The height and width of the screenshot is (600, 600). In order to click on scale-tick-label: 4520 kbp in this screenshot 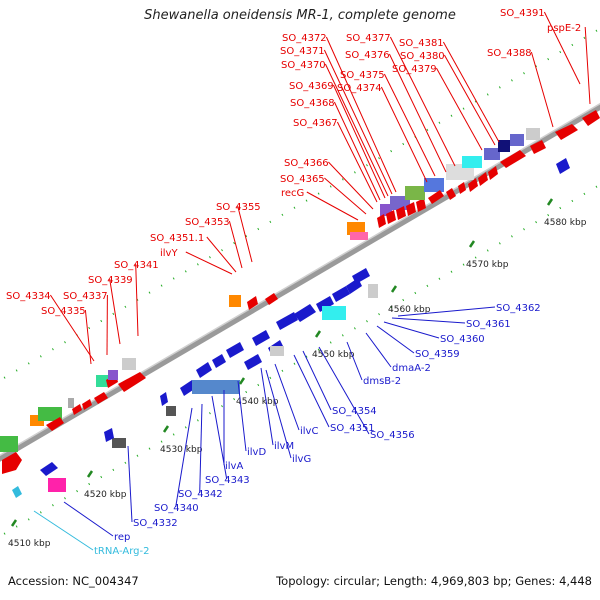, I will do `click(105, 495)`.